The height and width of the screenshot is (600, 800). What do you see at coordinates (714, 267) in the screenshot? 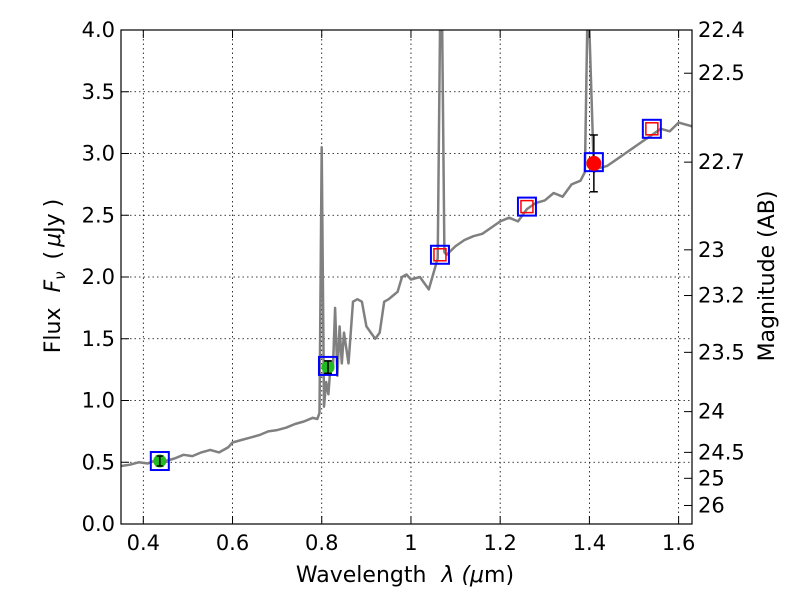
I see `y2-axis-ticks: 22.4 22.5 22.7 23 23.2 23.5 24 24.525 26` at bounding box center [714, 267].